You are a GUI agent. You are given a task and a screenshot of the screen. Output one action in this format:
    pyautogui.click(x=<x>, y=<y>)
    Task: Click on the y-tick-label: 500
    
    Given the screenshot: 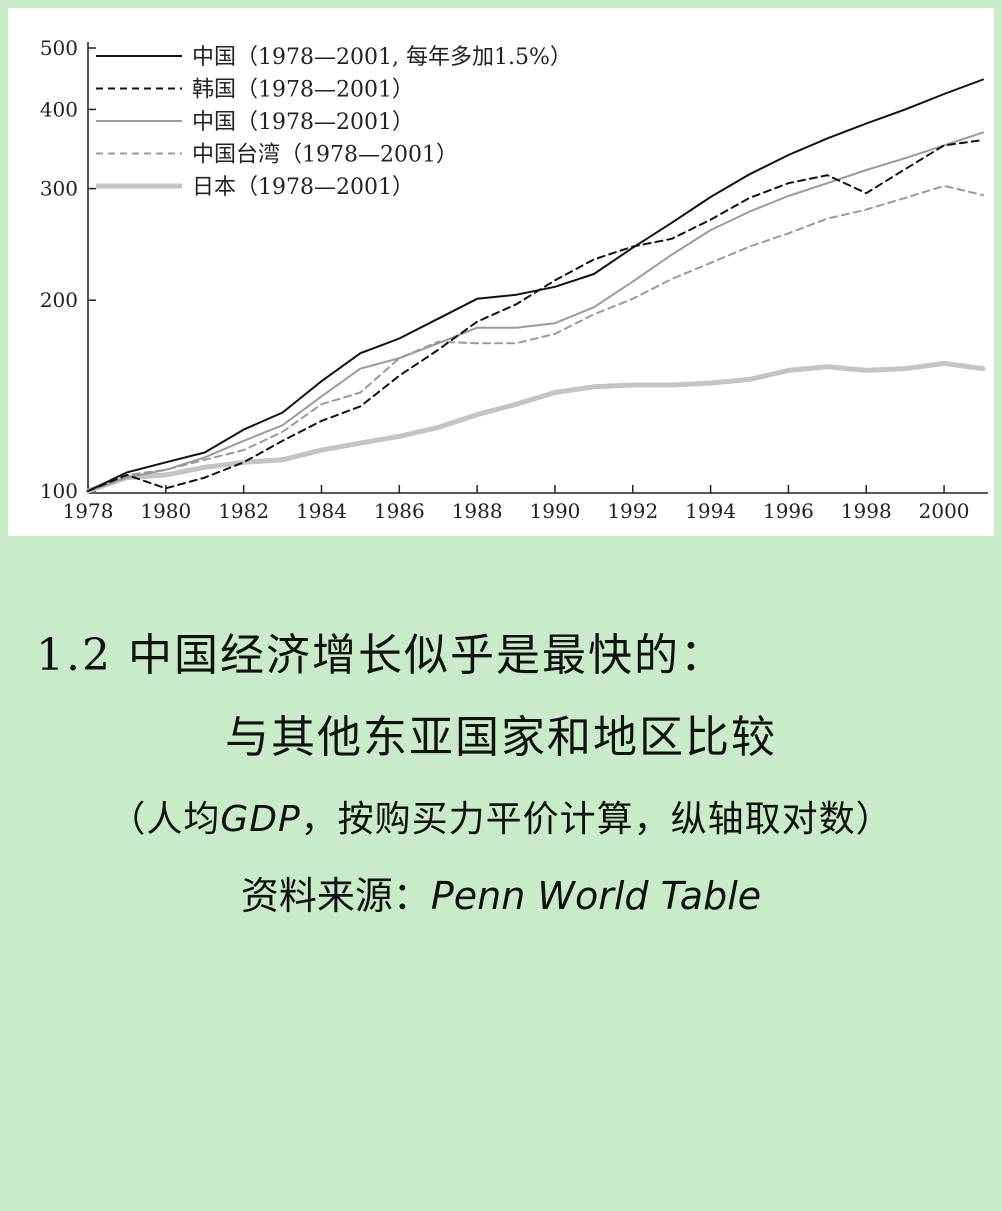 What is the action you would take?
    pyautogui.click(x=59, y=48)
    